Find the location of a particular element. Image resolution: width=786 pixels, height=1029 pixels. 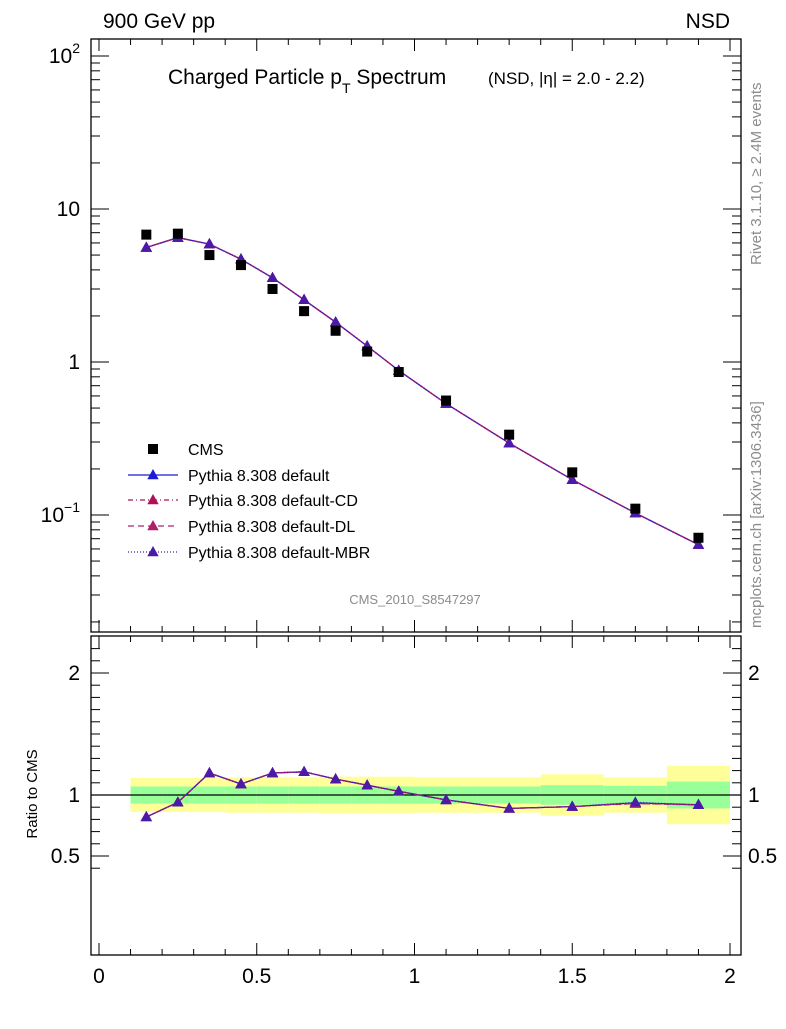

title-main: Charged Particle p is located at coordinates (255, 77).